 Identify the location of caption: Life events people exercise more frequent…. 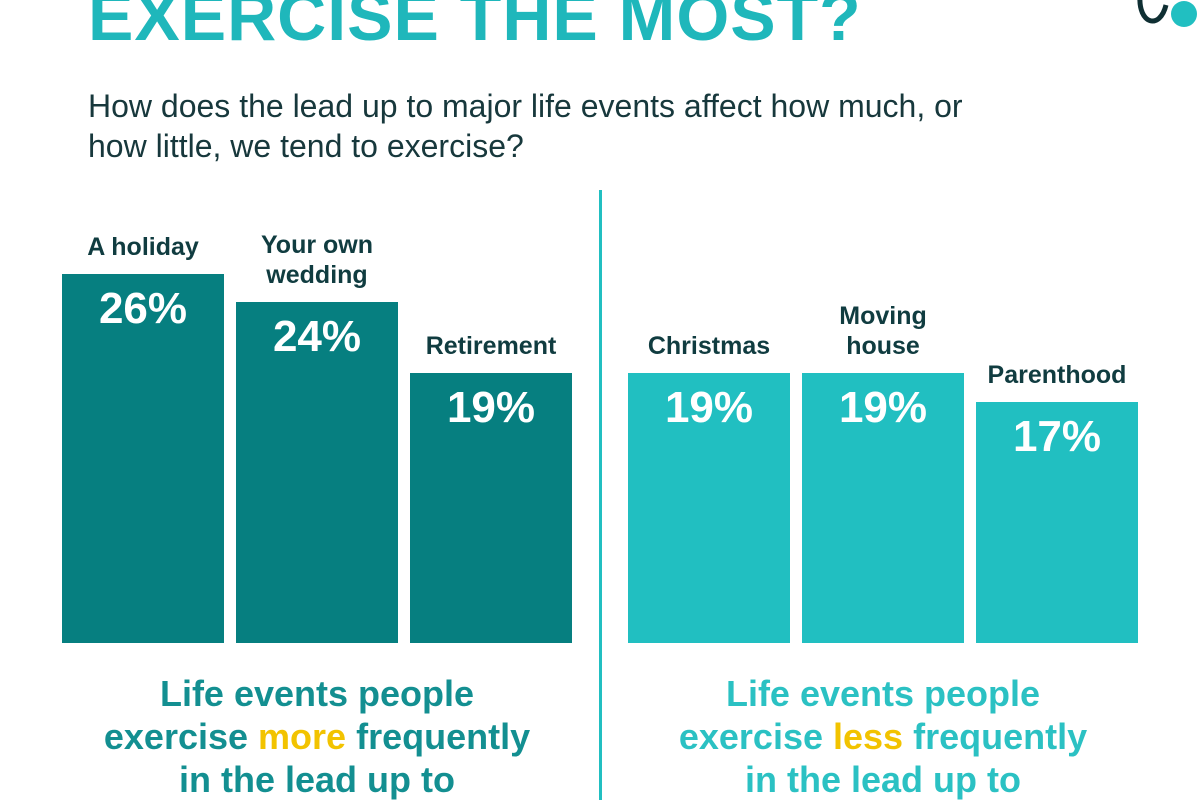
(317, 736).